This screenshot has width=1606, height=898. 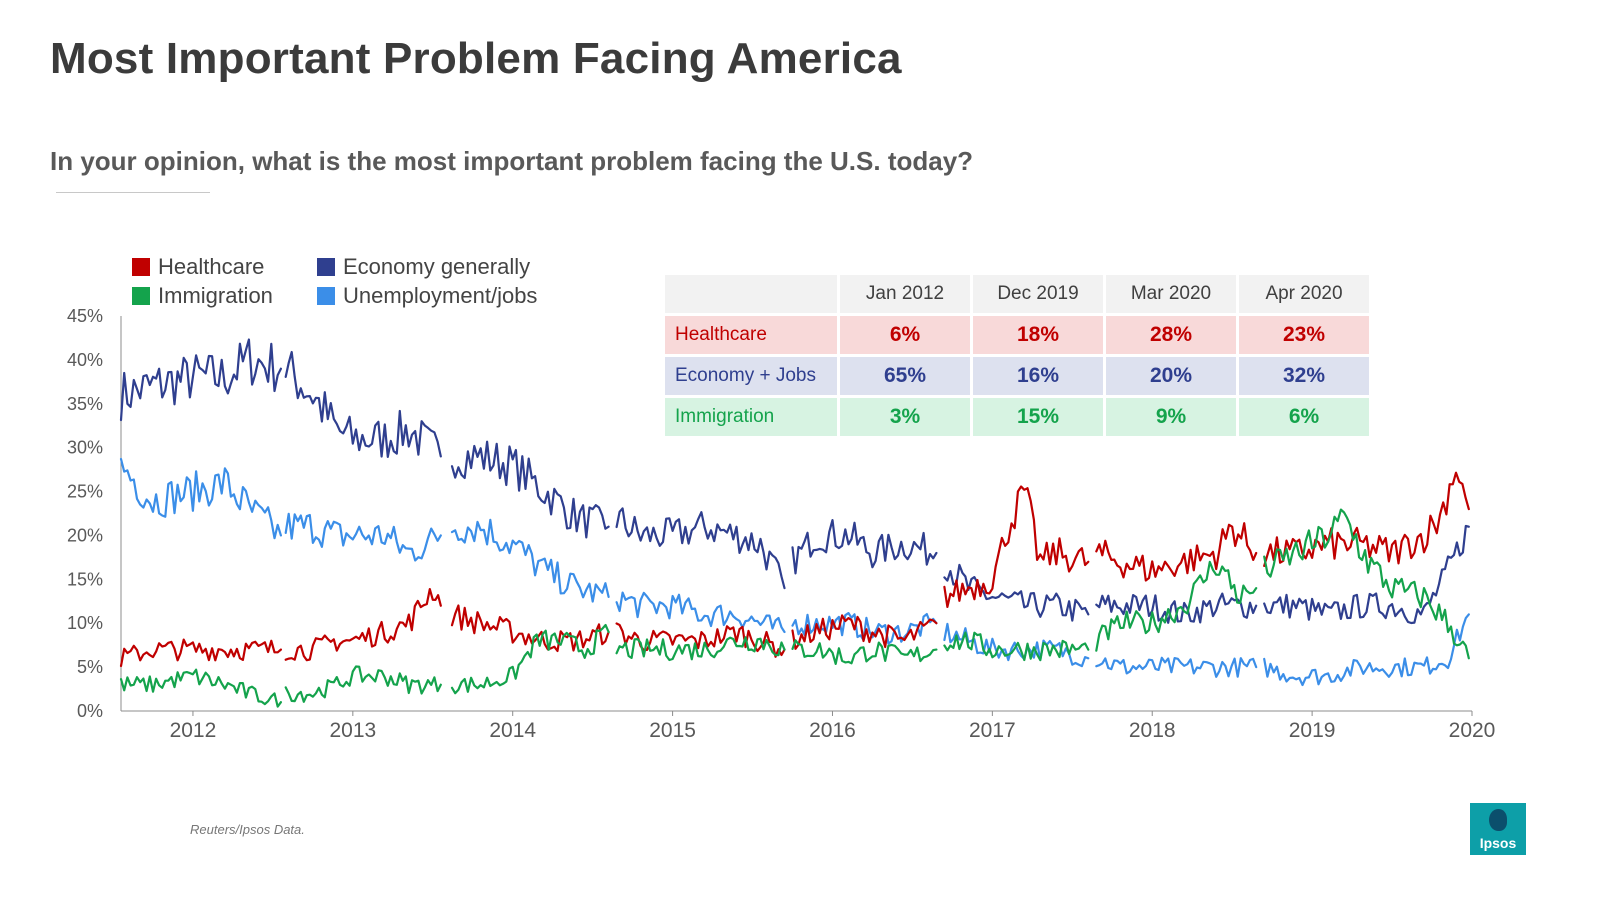 I want to click on x-tick-label: 2020, so click(x=1472, y=730).